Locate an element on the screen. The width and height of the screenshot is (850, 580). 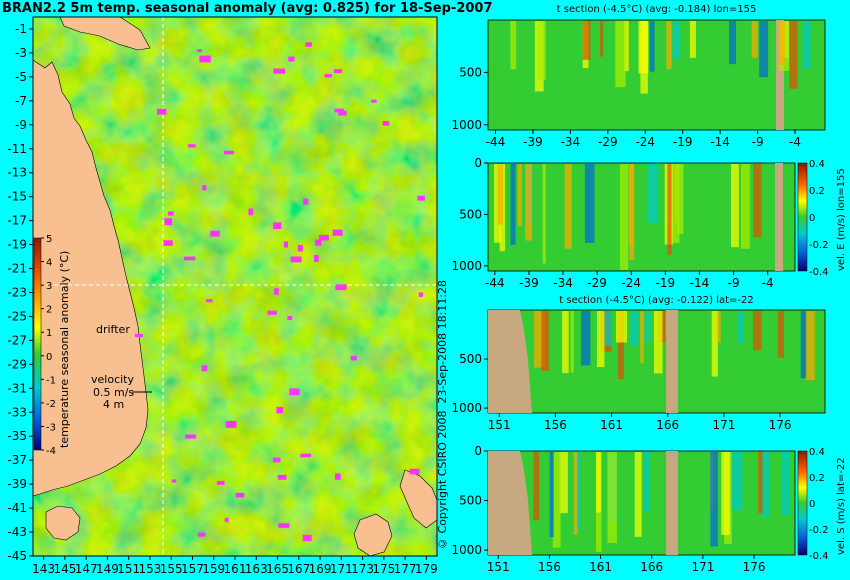
map-x-tick-label: 149 is located at coordinates (107, 569).